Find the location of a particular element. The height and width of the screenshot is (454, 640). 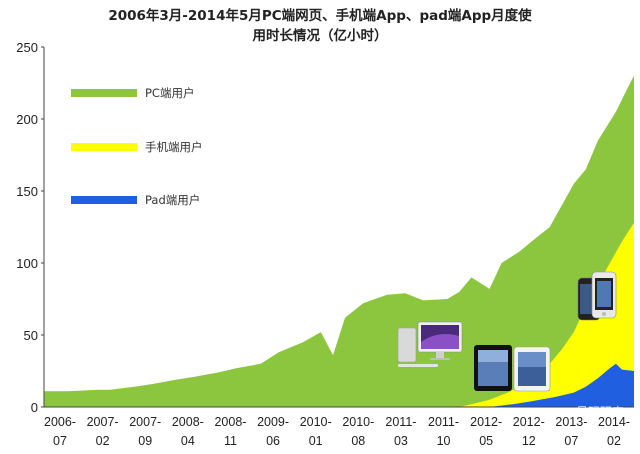

legend-item-pad: Pad端用户 is located at coordinates (135, 200).